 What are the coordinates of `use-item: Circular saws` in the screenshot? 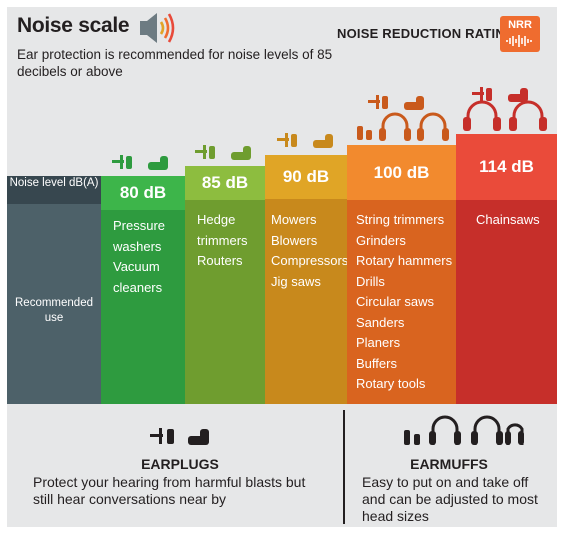 It's located at (395, 301).